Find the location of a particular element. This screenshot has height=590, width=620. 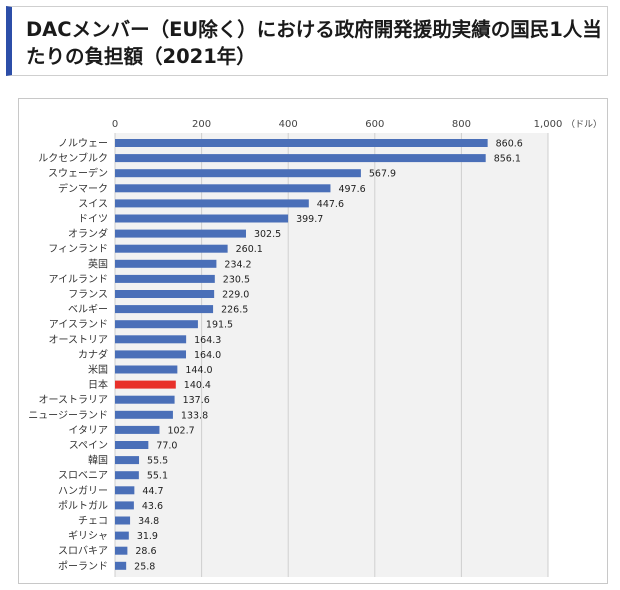

category-label: チェコ is located at coordinates (93, 521).